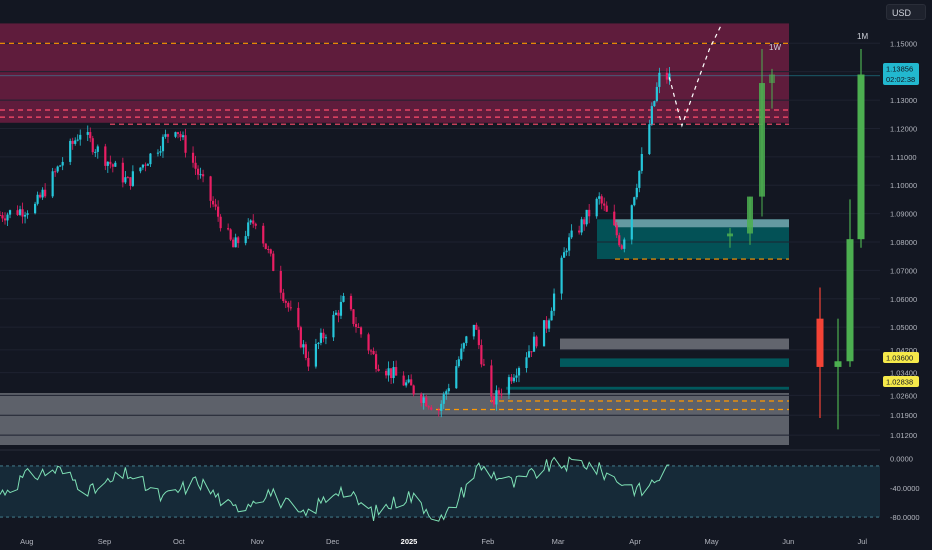  Describe the element at coordinates (901, 459) in the screenshot. I see `rsi-tick-label: 0.0000` at that location.